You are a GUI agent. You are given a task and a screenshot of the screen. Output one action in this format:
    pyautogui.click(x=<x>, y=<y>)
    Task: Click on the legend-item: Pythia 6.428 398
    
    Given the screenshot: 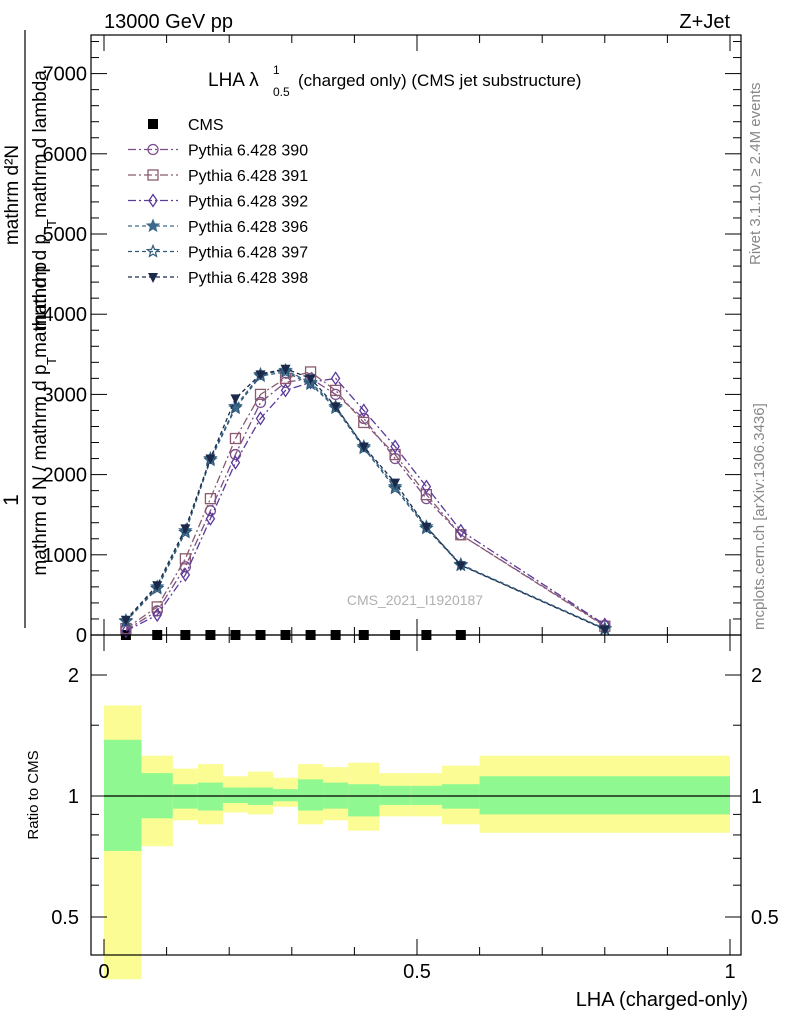 What is the action you would take?
    pyautogui.click(x=218, y=278)
    